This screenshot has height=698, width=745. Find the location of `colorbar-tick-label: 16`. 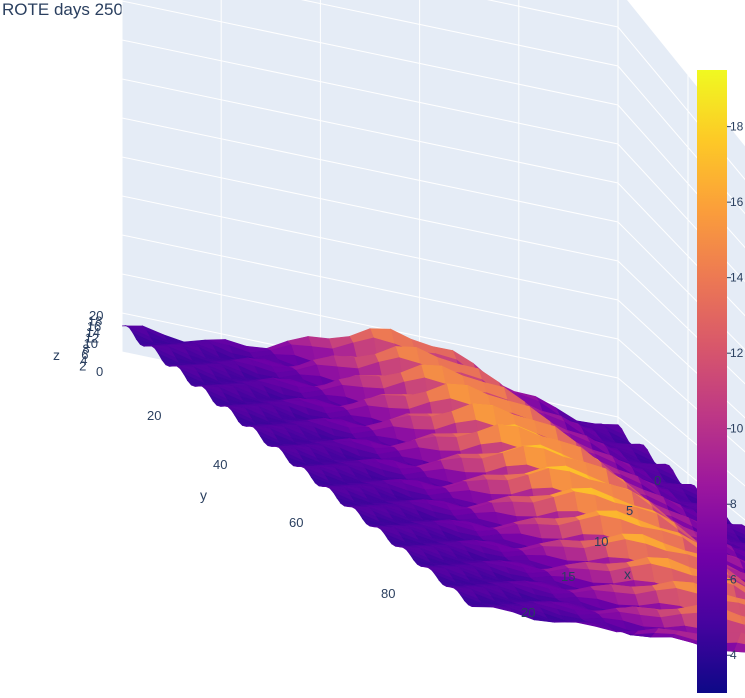

colorbar-tick-label: 16 is located at coordinates (737, 202).